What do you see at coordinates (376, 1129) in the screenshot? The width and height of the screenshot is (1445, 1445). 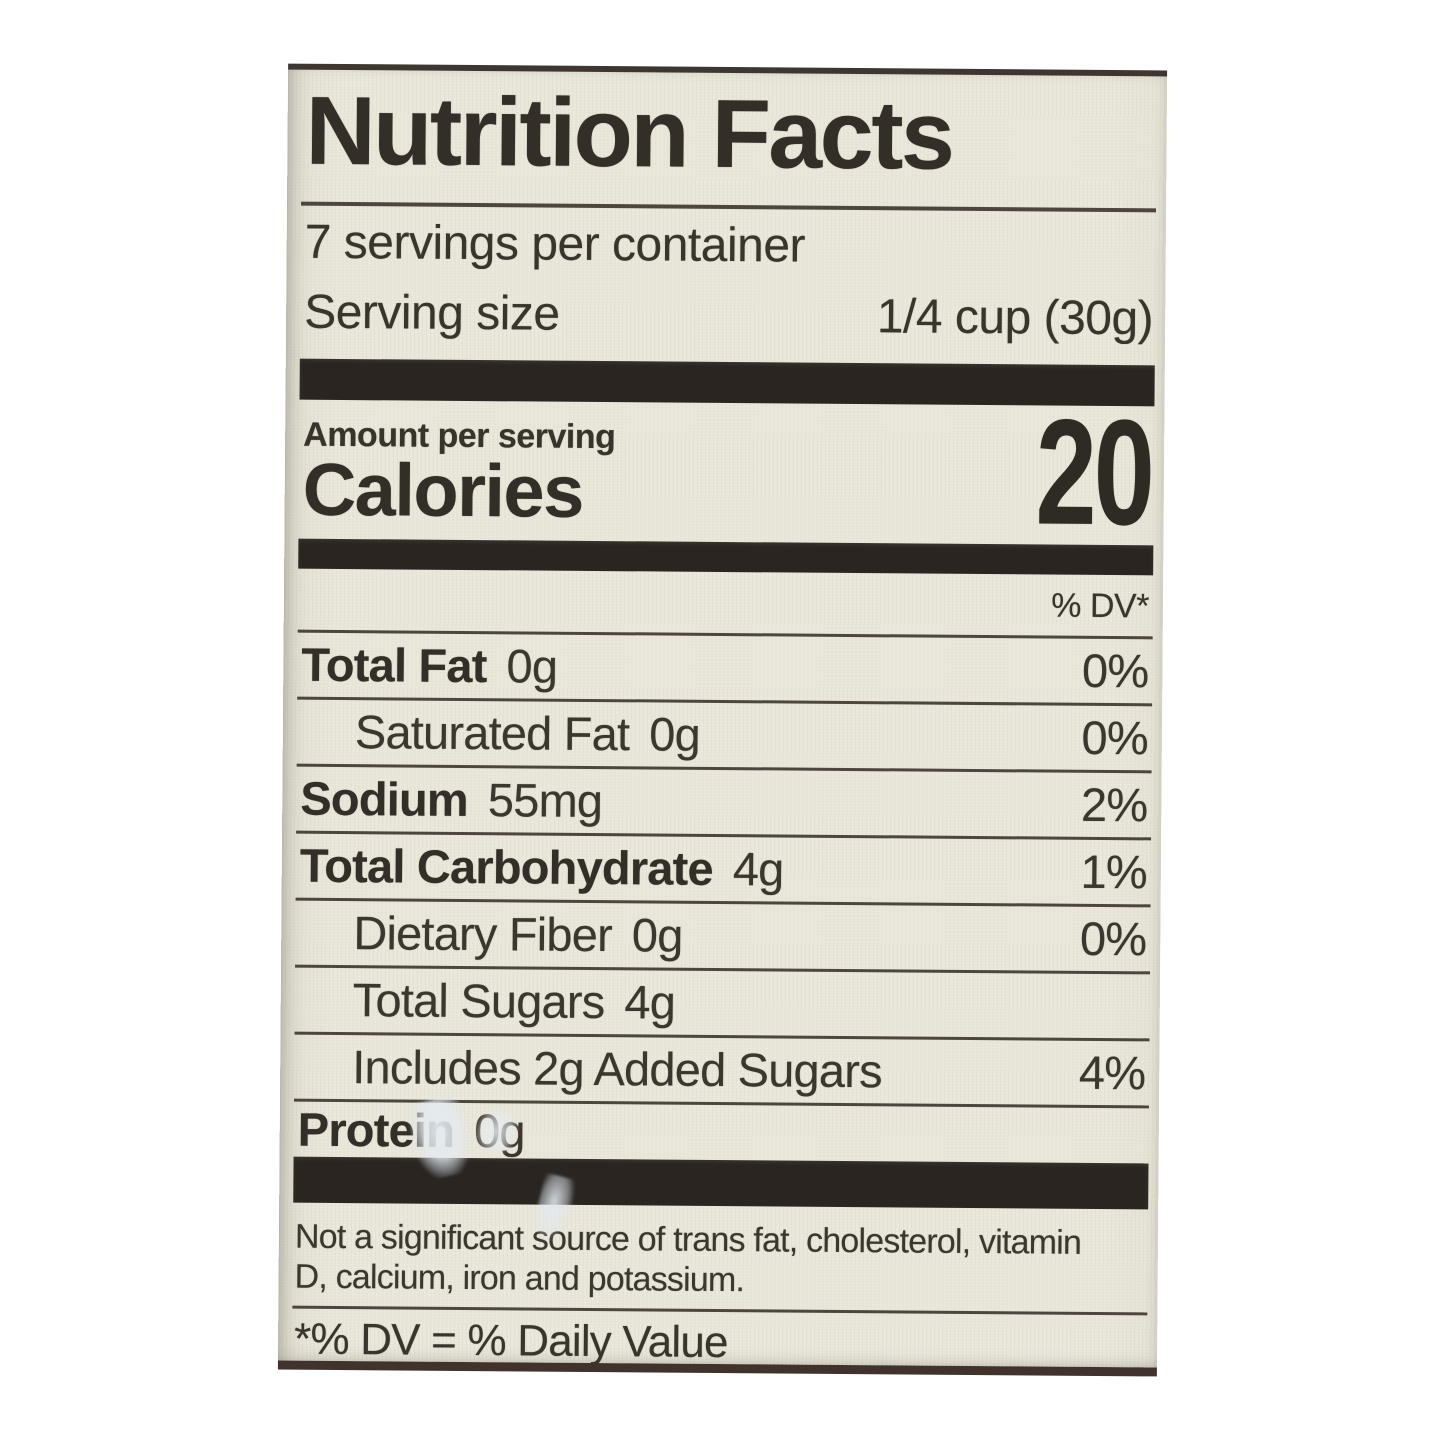 I see `nutrient-name: Protein` at bounding box center [376, 1129].